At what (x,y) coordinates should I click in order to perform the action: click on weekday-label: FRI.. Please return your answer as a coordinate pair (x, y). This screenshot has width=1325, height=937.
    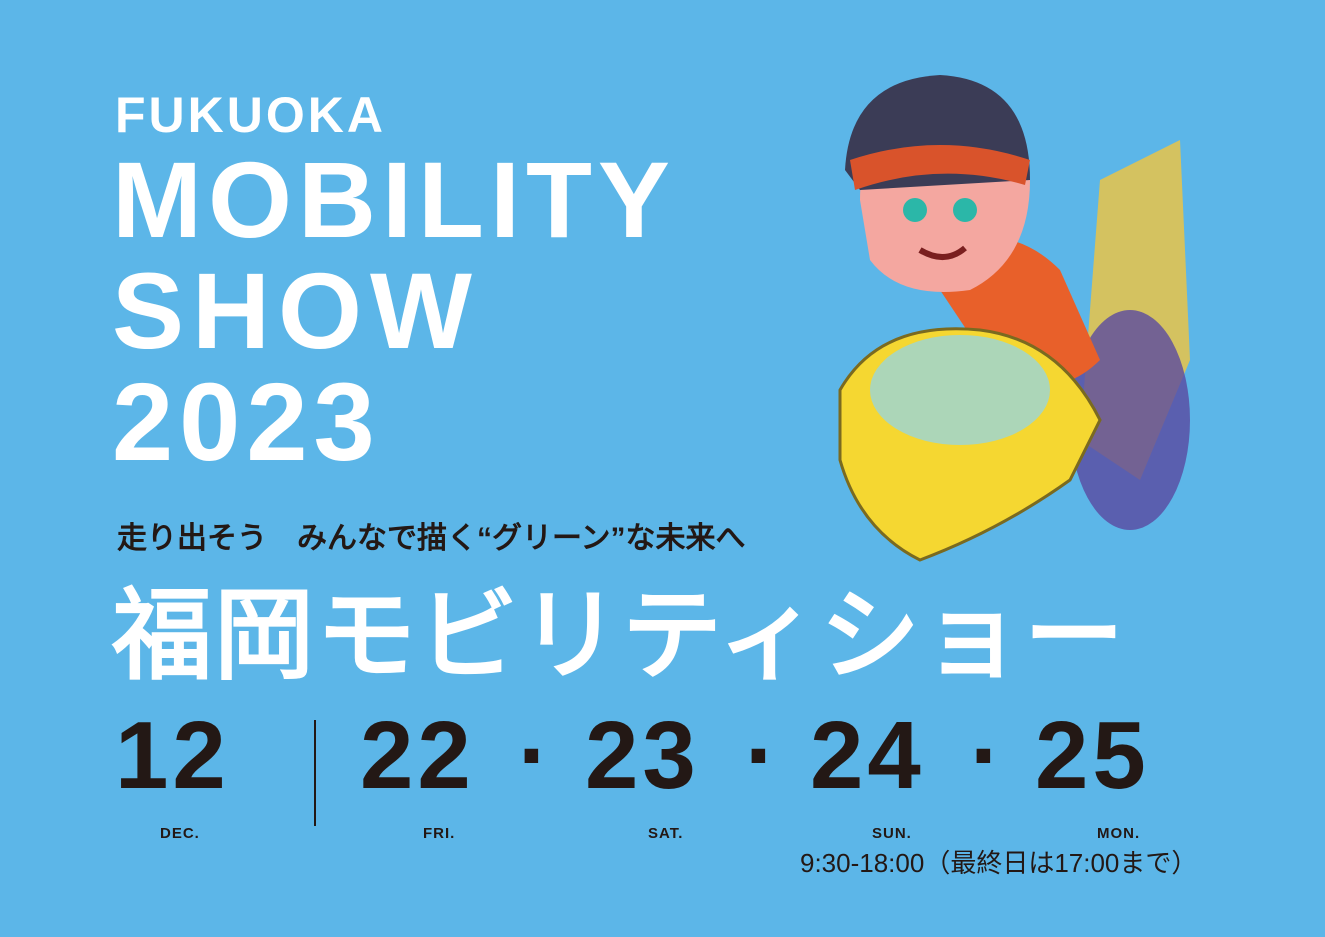
    Looking at the image, I should click on (439, 833).